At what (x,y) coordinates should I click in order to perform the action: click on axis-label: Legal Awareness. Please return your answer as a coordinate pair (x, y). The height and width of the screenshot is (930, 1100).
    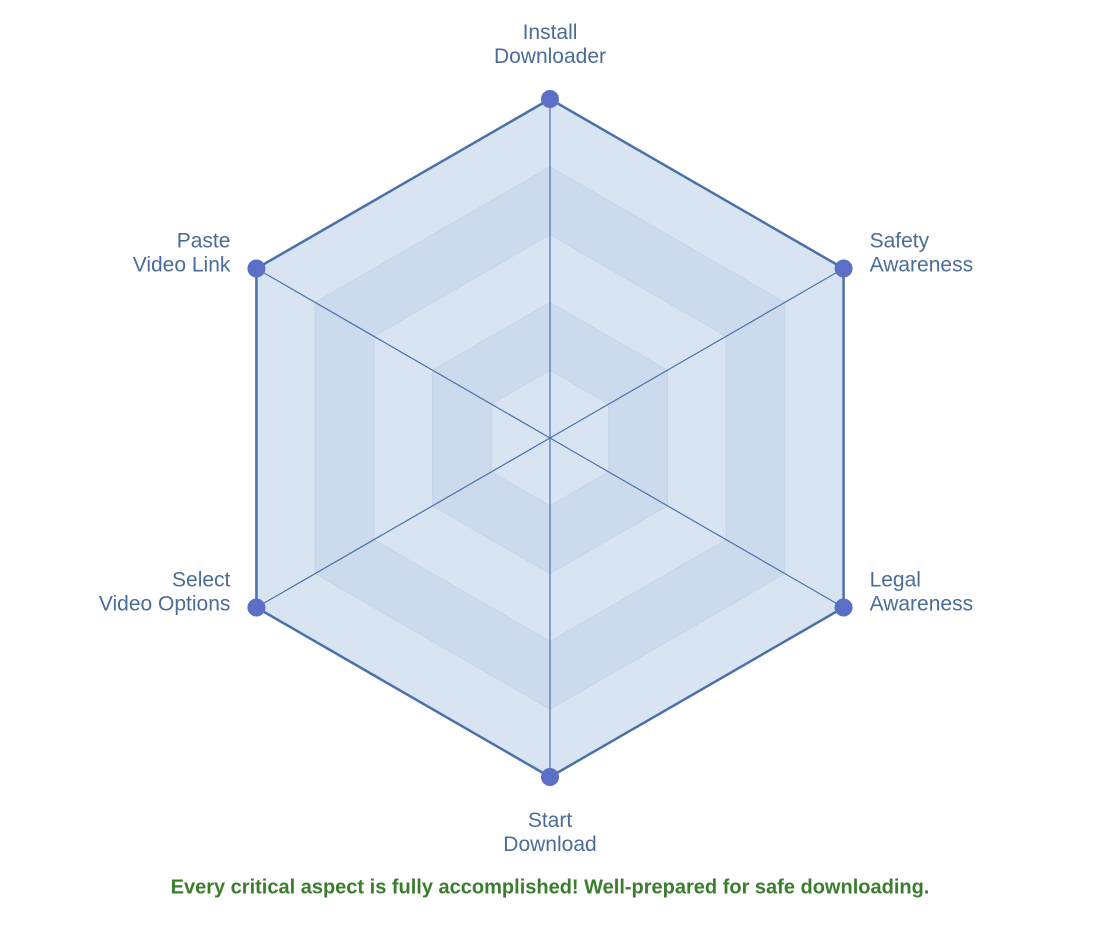
    Looking at the image, I should click on (922, 591).